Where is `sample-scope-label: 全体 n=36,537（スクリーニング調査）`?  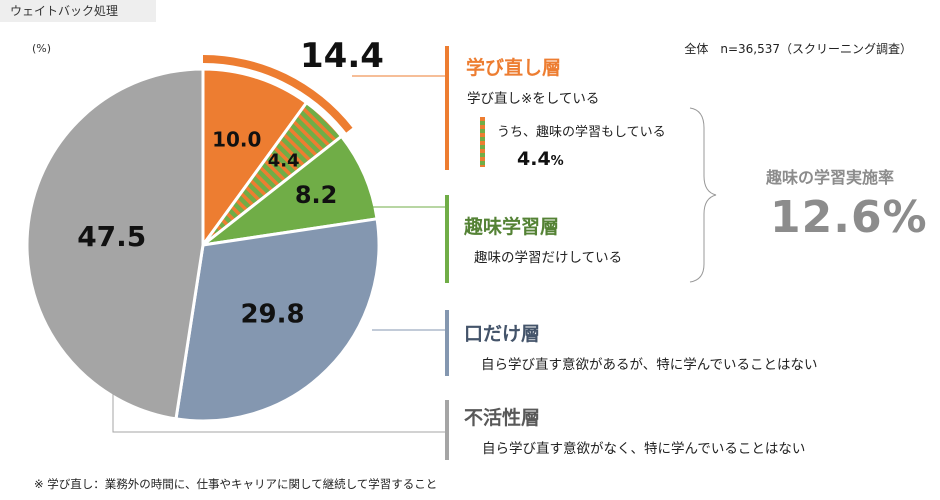
sample-scope-label: 全体 n=36,537（スクリーニング調査） is located at coordinates (798, 49).